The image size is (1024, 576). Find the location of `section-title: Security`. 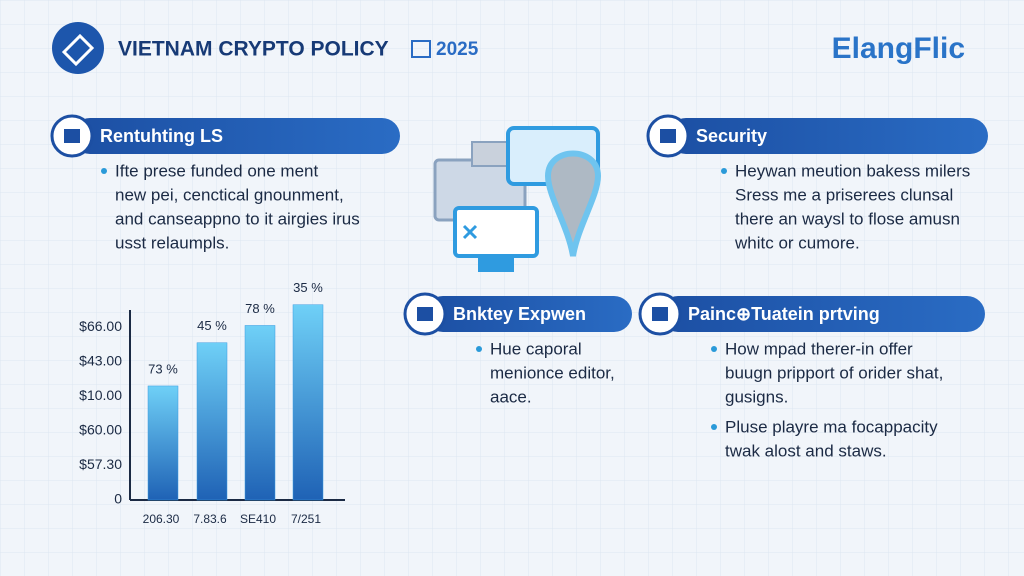

section-title: Security is located at coordinates (731, 136).